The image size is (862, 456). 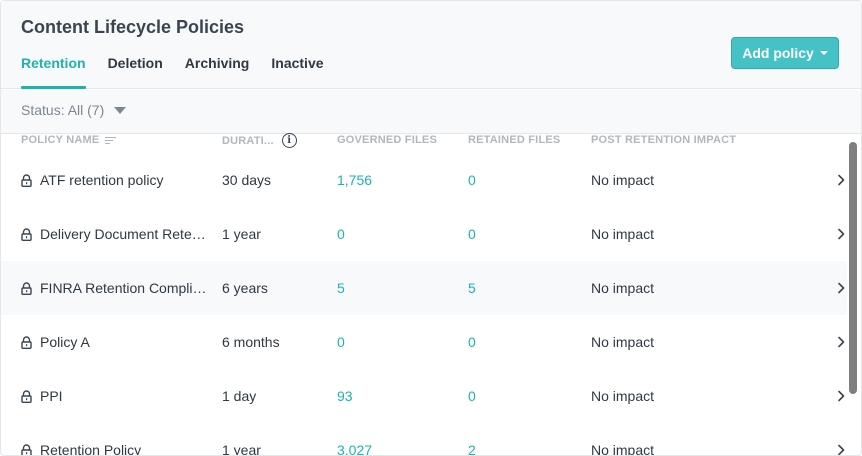 I want to click on table-row: Policy A 6 months 0 0 No impact, so click(x=424, y=342).